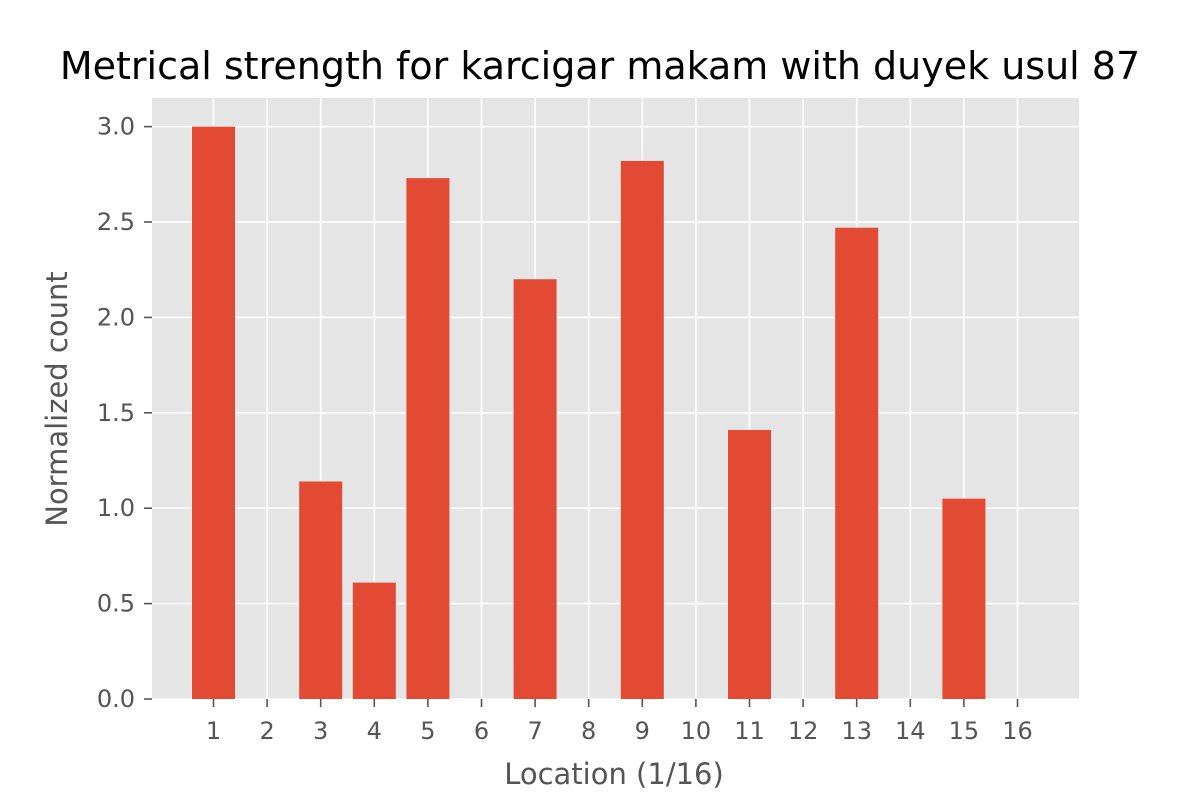 This screenshot has height=800, width=1200. I want to click on x-axis-ticks: 1 2 3 4 5 6 7 8 9 10 11 12 13 14 15 16, so click(619, 722).